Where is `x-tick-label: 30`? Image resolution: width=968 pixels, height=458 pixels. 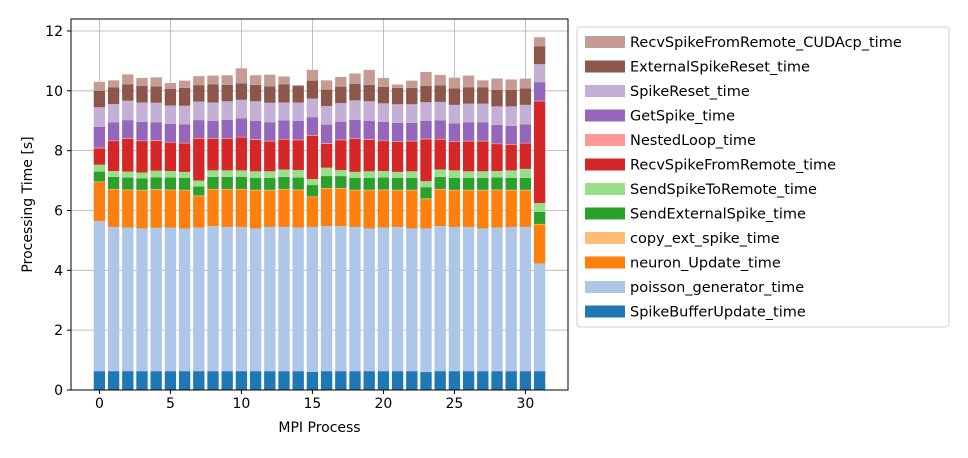
x-tick-label: 30 is located at coordinates (525, 404).